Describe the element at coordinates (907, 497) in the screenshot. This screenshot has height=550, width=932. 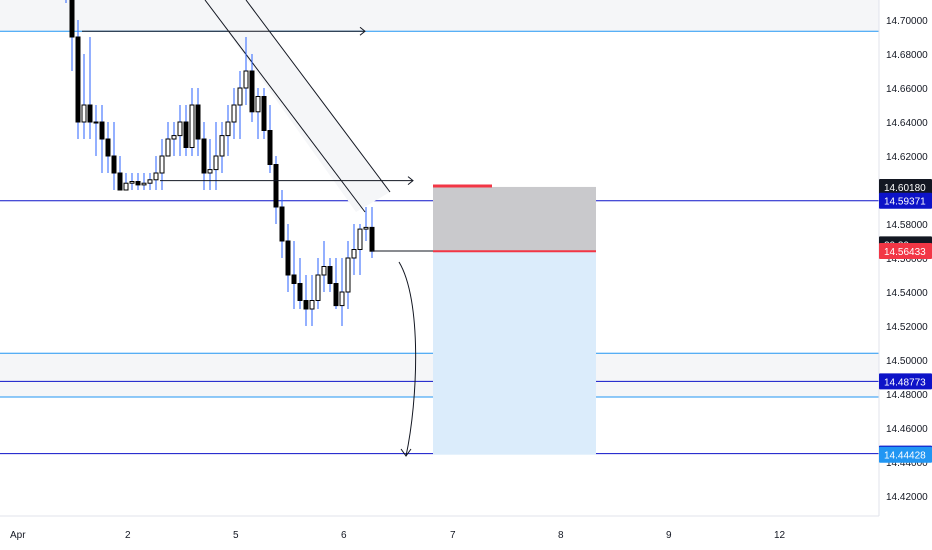
I see `price-tick-label: 14.42000` at that location.